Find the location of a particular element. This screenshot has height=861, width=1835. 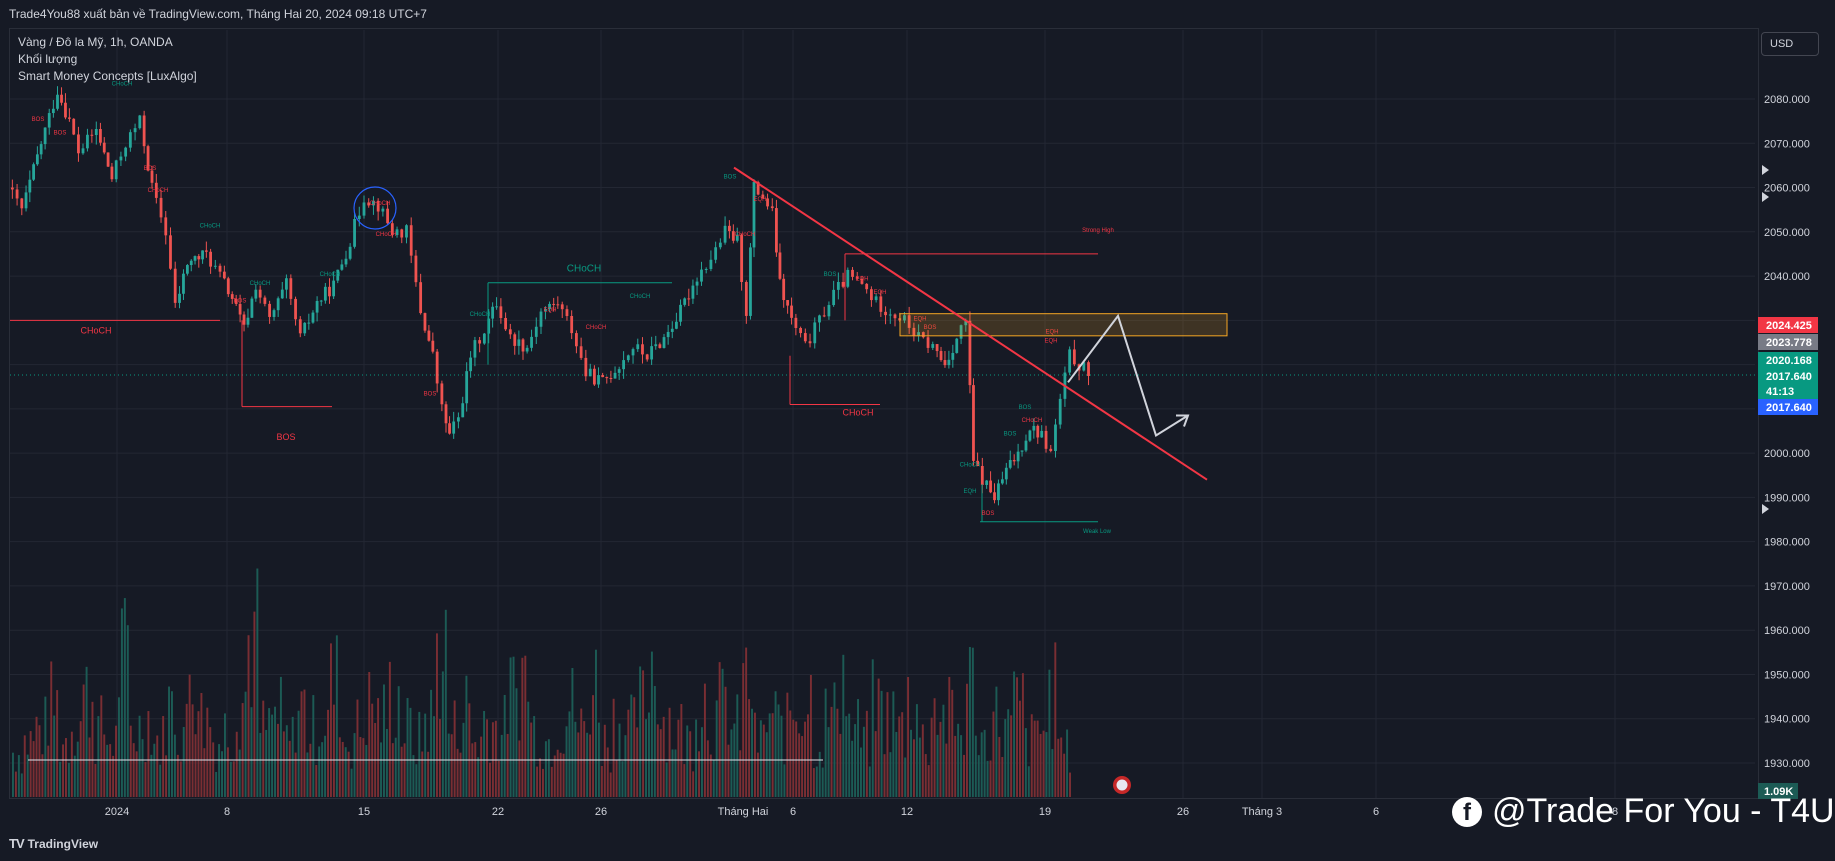

legend-symbol: Vàng / Đô la Mỹ, 1h, OANDA is located at coordinates (95, 42).